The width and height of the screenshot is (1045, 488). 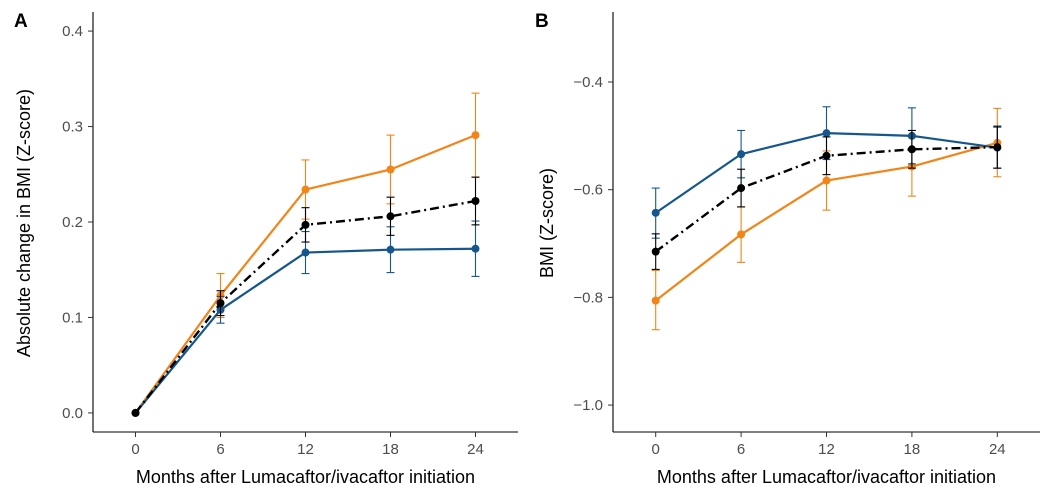 What do you see at coordinates (305, 318) in the screenshot?
I see `series-blue` at bounding box center [305, 318].